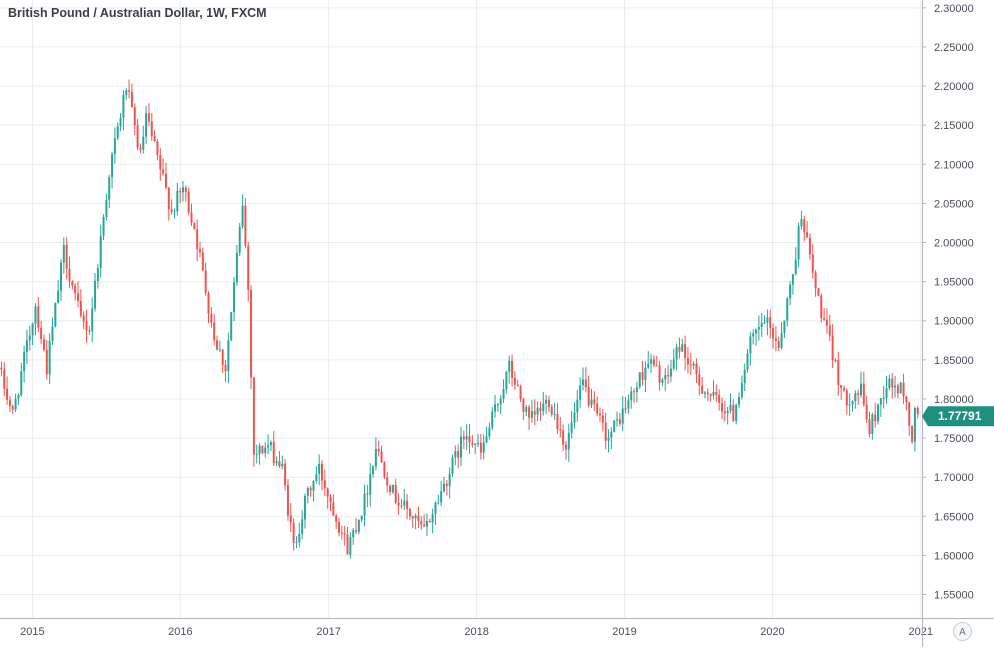 This screenshot has width=994, height=652. What do you see at coordinates (954, 556) in the screenshot?
I see `y-tick-label: 1.60000` at bounding box center [954, 556].